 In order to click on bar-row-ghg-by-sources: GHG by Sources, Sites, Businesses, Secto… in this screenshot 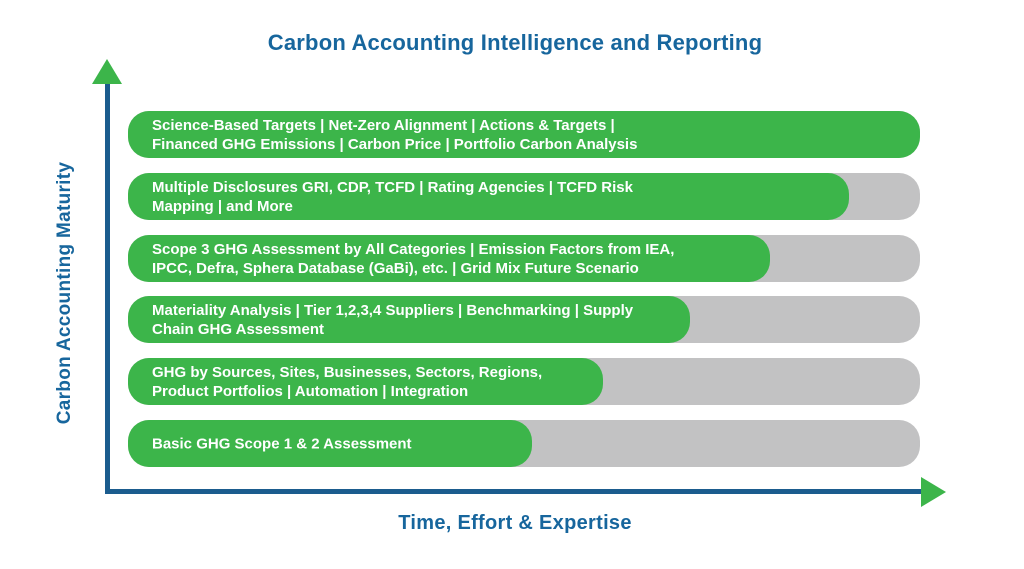, I will do `click(524, 381)`.